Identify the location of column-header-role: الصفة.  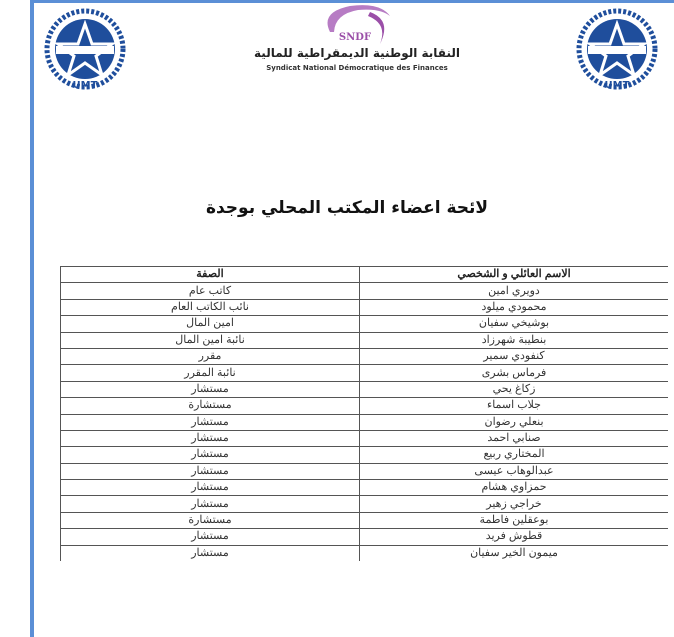
(210, 274).